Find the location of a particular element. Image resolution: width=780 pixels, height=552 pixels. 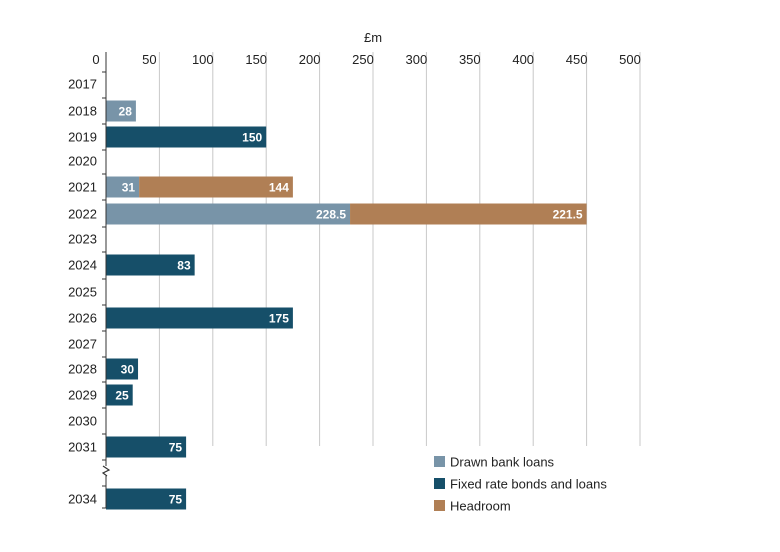

x-tick-150: 150 is located at coordinates (256, 59).